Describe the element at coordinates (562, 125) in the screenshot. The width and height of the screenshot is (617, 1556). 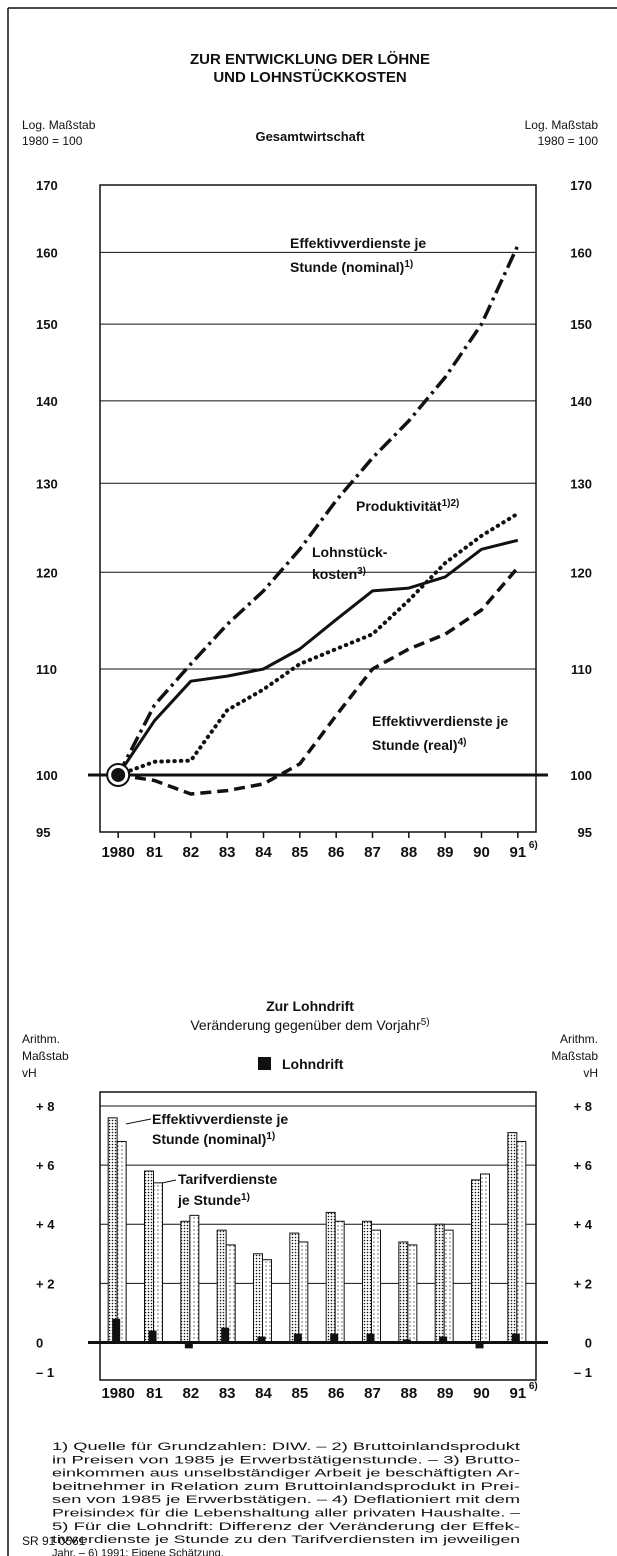
I see `y2-axis-label: Log. Maßstab` at that location.